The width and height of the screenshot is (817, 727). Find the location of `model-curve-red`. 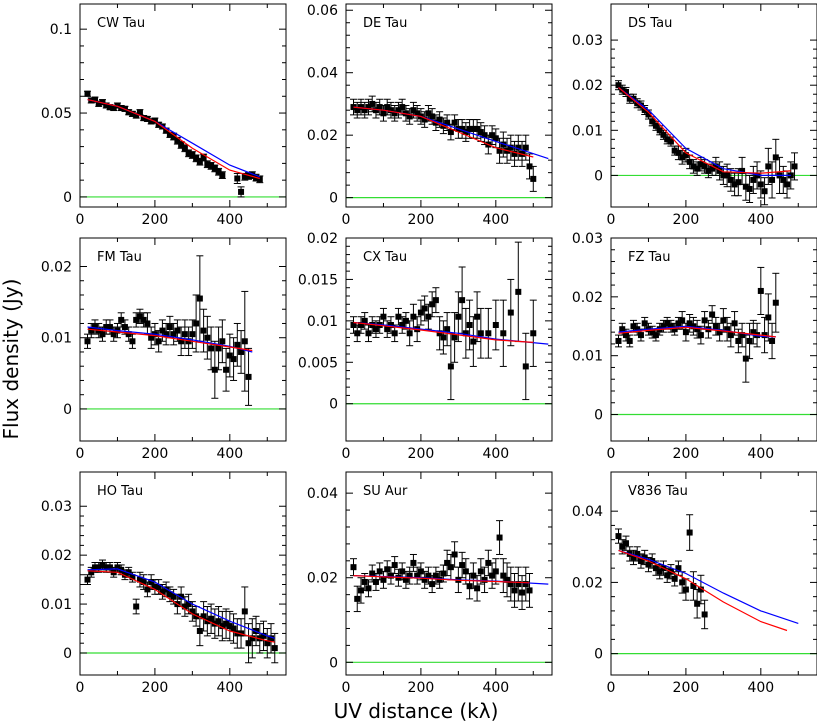

model-curve-red is located at coordinates (441, 579).